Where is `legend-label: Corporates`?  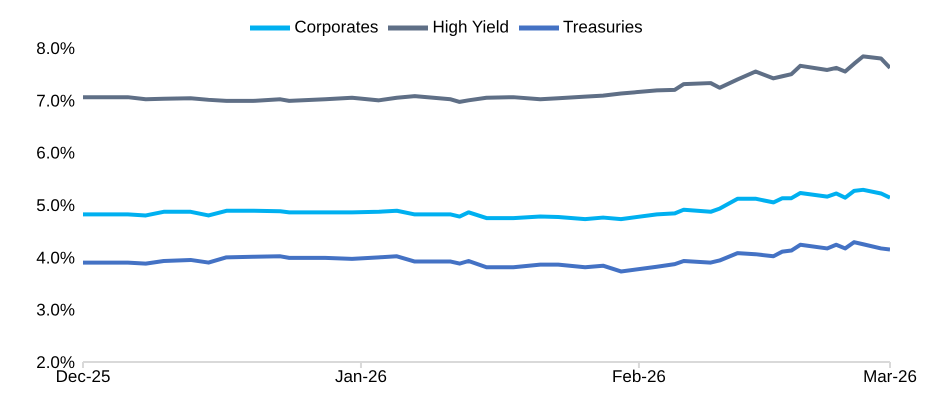 legend-label: Corporates is located at coordinates (336, 26).